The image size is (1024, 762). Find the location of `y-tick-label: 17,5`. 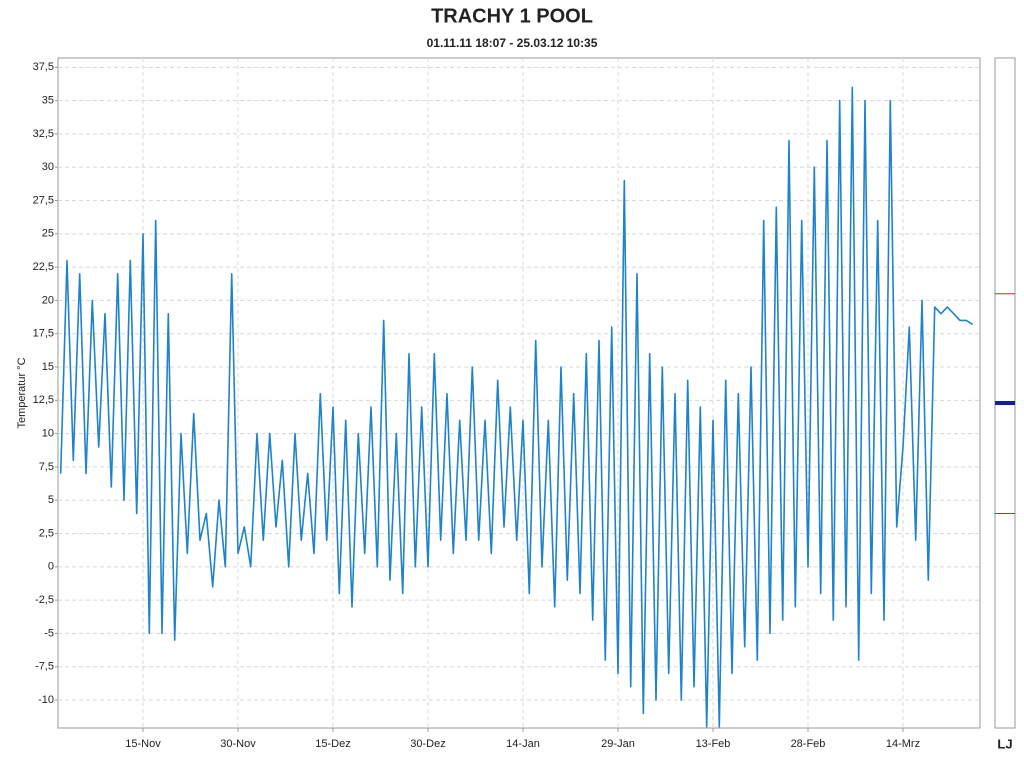

y-tick-label: 17,5 is located at coordinates (43, 334).